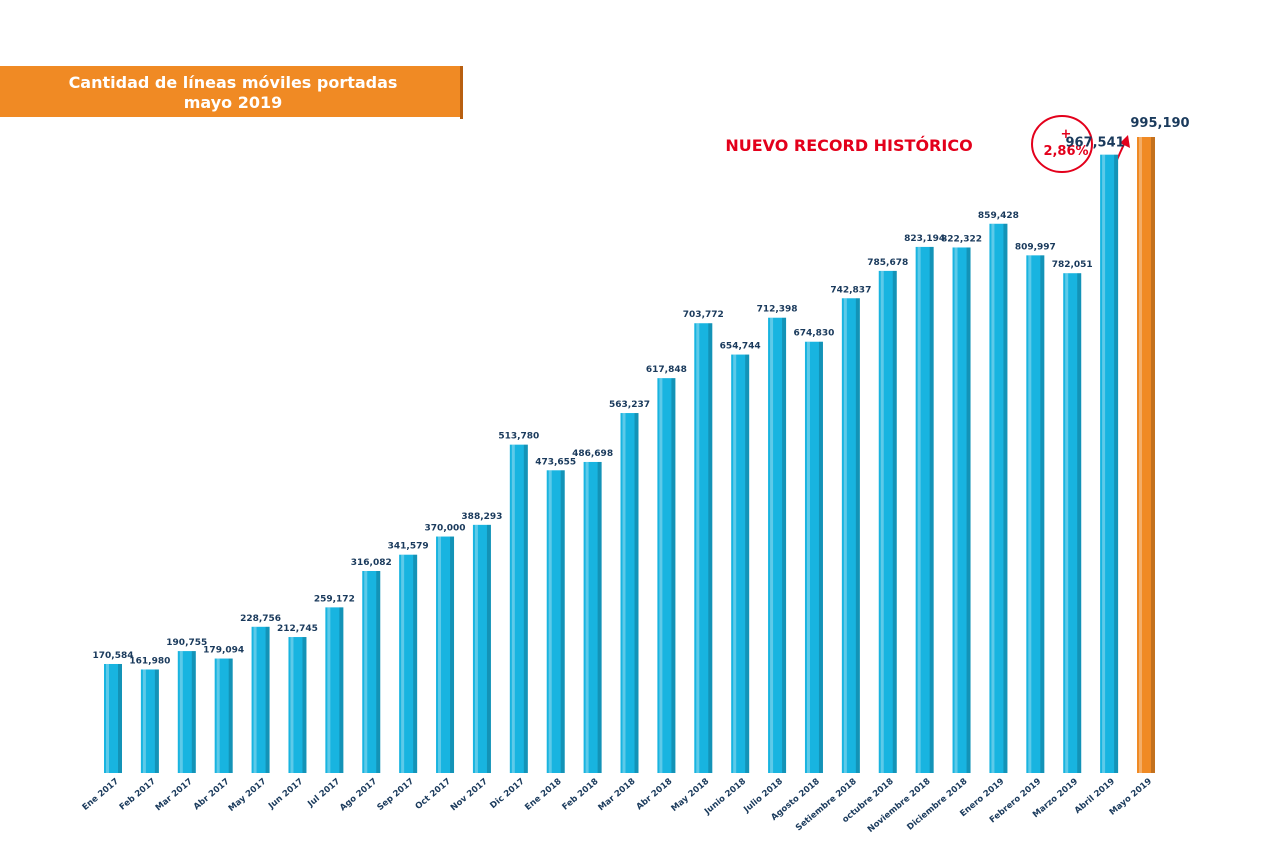 The height and width of the screenshot is (856, 1264). Describe the element at coordinates (617, 795) in the screenshot. I see `x-tick-label: Mar 2018` at that location.